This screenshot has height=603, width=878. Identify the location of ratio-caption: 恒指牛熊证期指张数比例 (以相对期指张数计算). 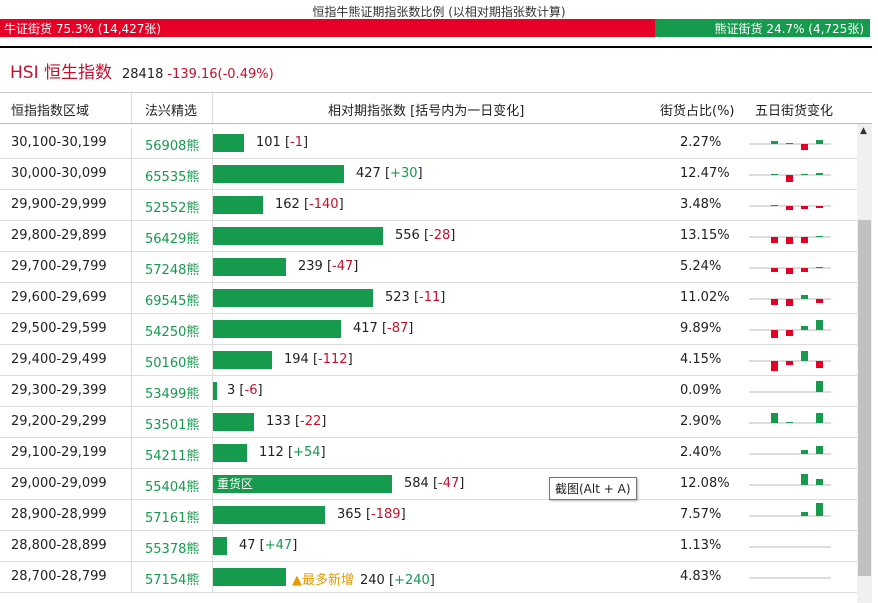
(439, 12).